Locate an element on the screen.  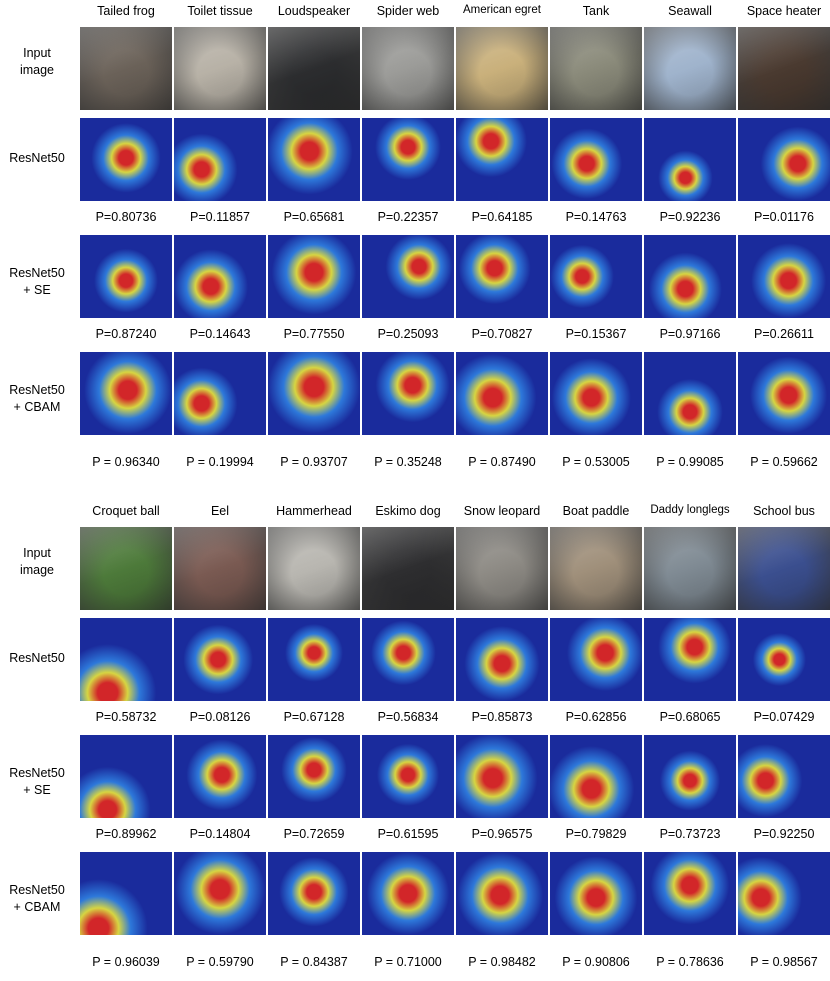
probability-score: P=0.92250 is located at coordinates (784, 834).